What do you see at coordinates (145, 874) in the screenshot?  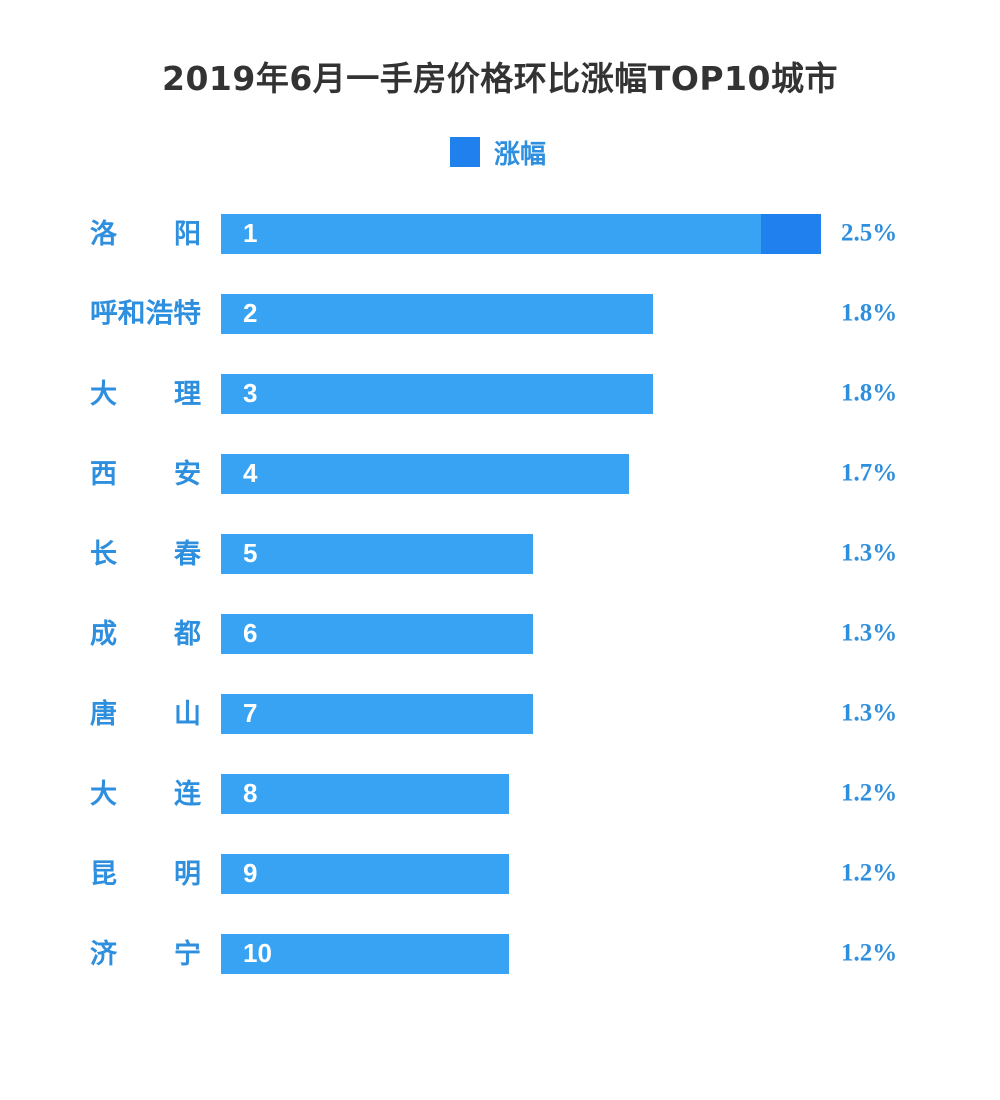 I see `category-label: 昆明` at bounding box center [145, 874].